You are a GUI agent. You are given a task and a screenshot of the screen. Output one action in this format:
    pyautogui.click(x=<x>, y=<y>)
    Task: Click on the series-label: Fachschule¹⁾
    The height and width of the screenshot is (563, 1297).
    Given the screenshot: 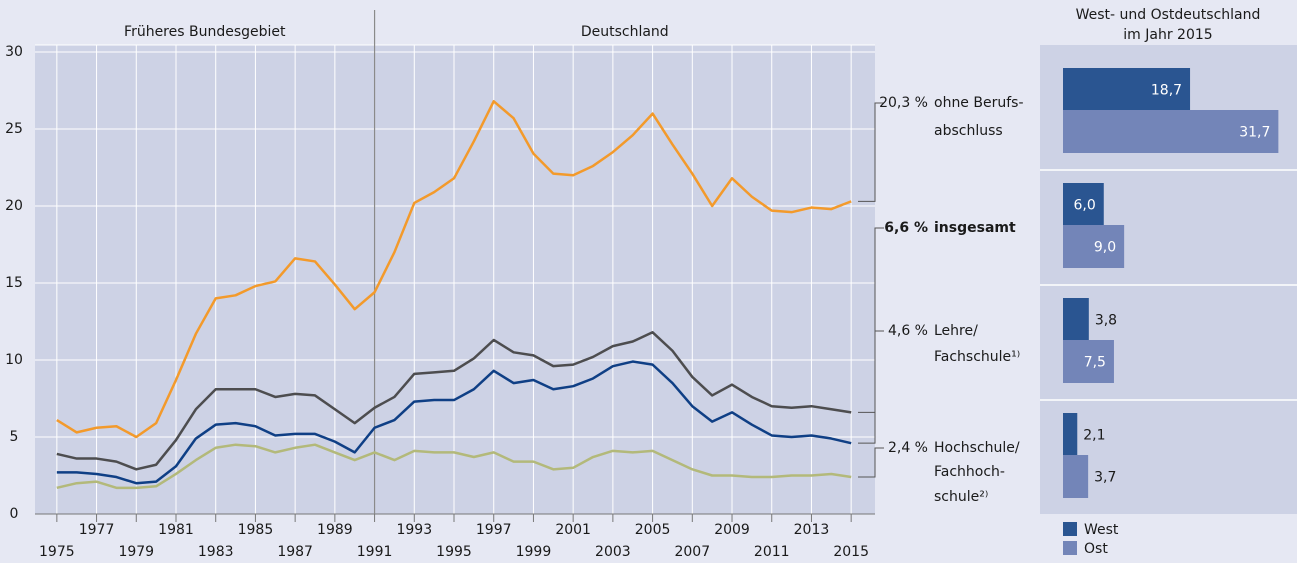 What is the action you would take?
    pyautogui.click(x=977, y=357)
    